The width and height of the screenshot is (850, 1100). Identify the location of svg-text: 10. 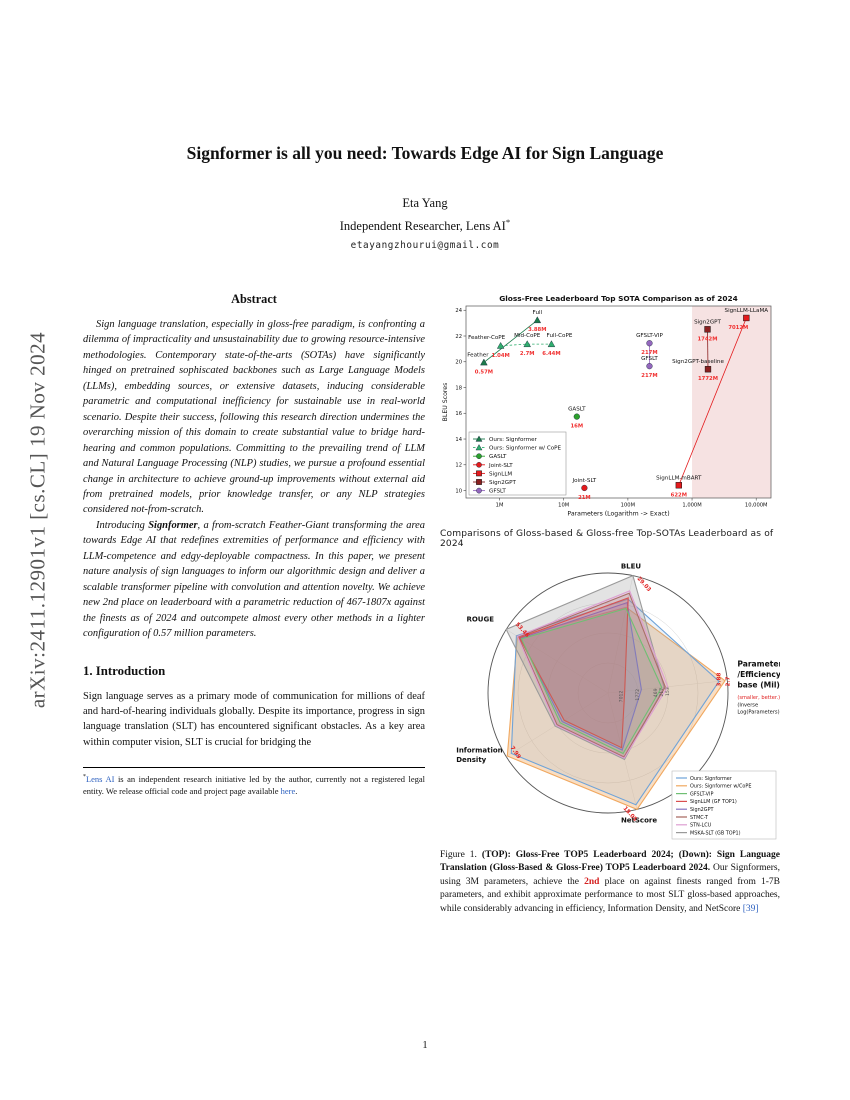
(458, 491).